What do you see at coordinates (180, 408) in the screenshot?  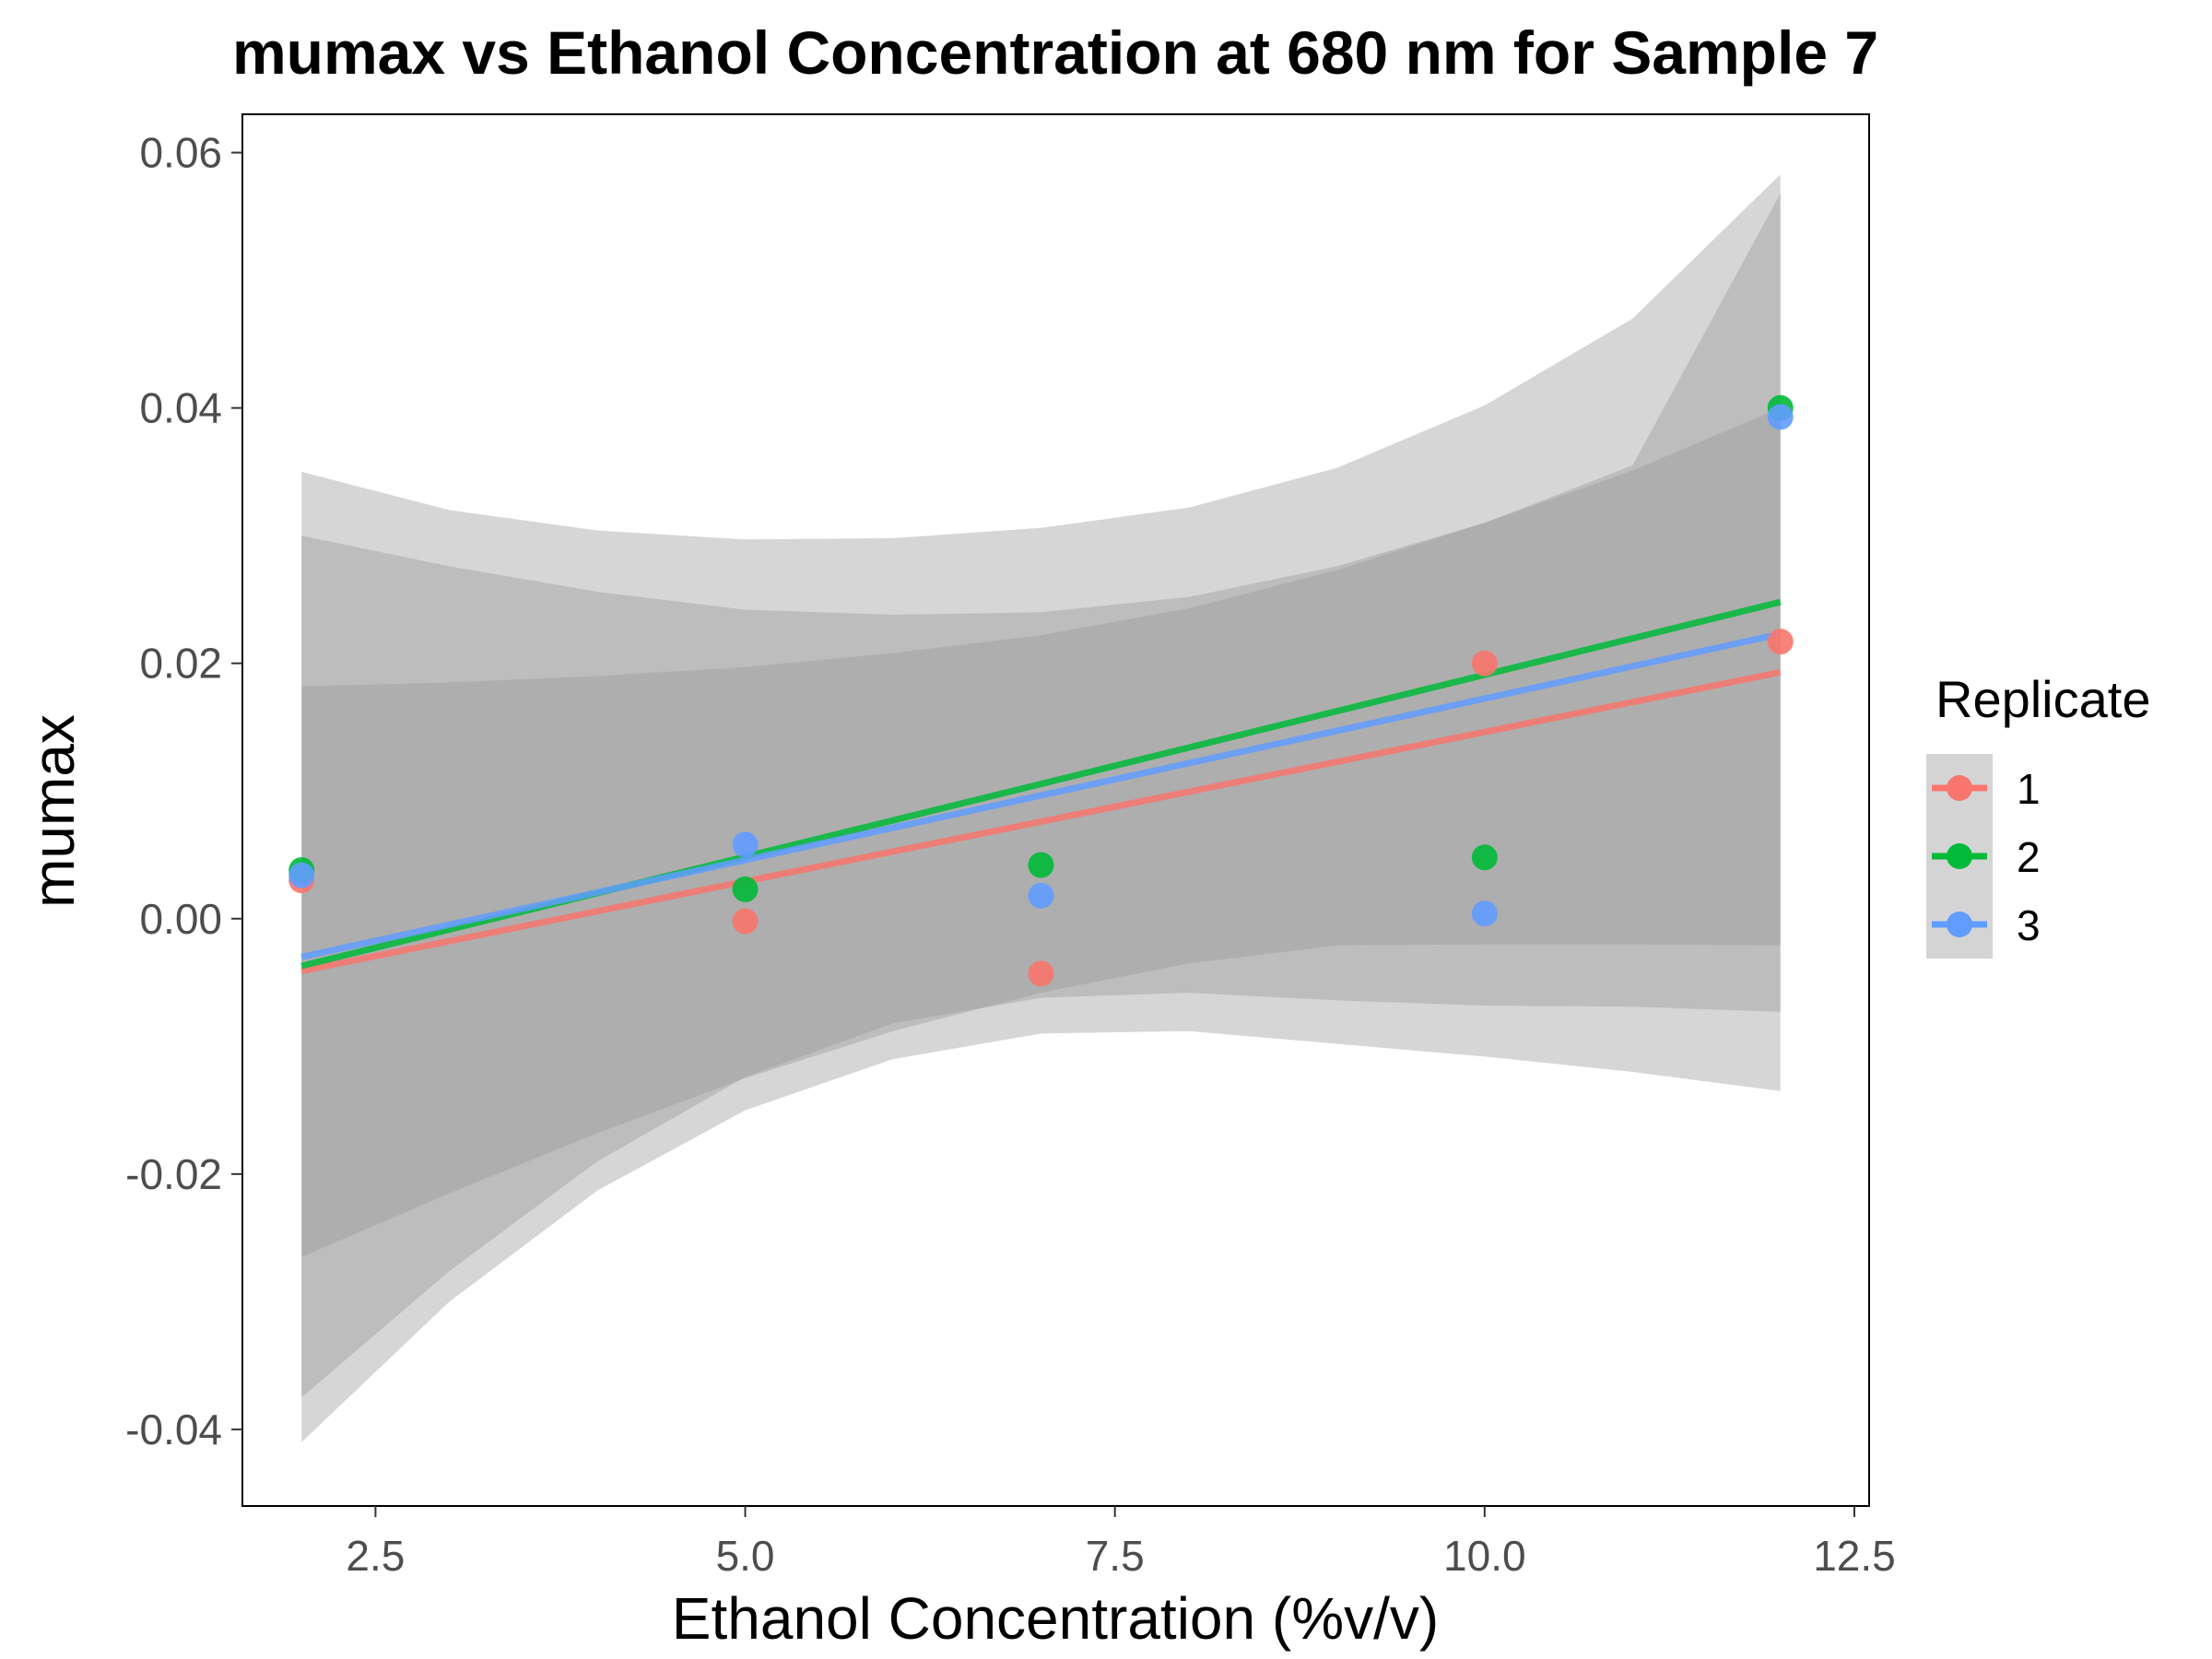 I see `y-tick-label: 0.04` at bounding box center [180, 408].